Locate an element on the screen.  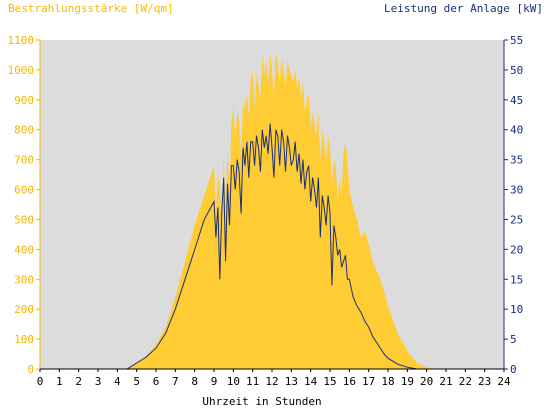
left-tick-label: 500 is located at coordinates (24, 219).